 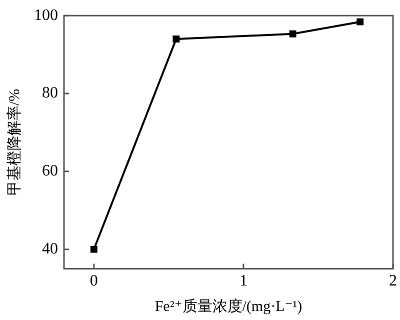 I want to click on x-tick-label: 2, so click(x=393, y=281).